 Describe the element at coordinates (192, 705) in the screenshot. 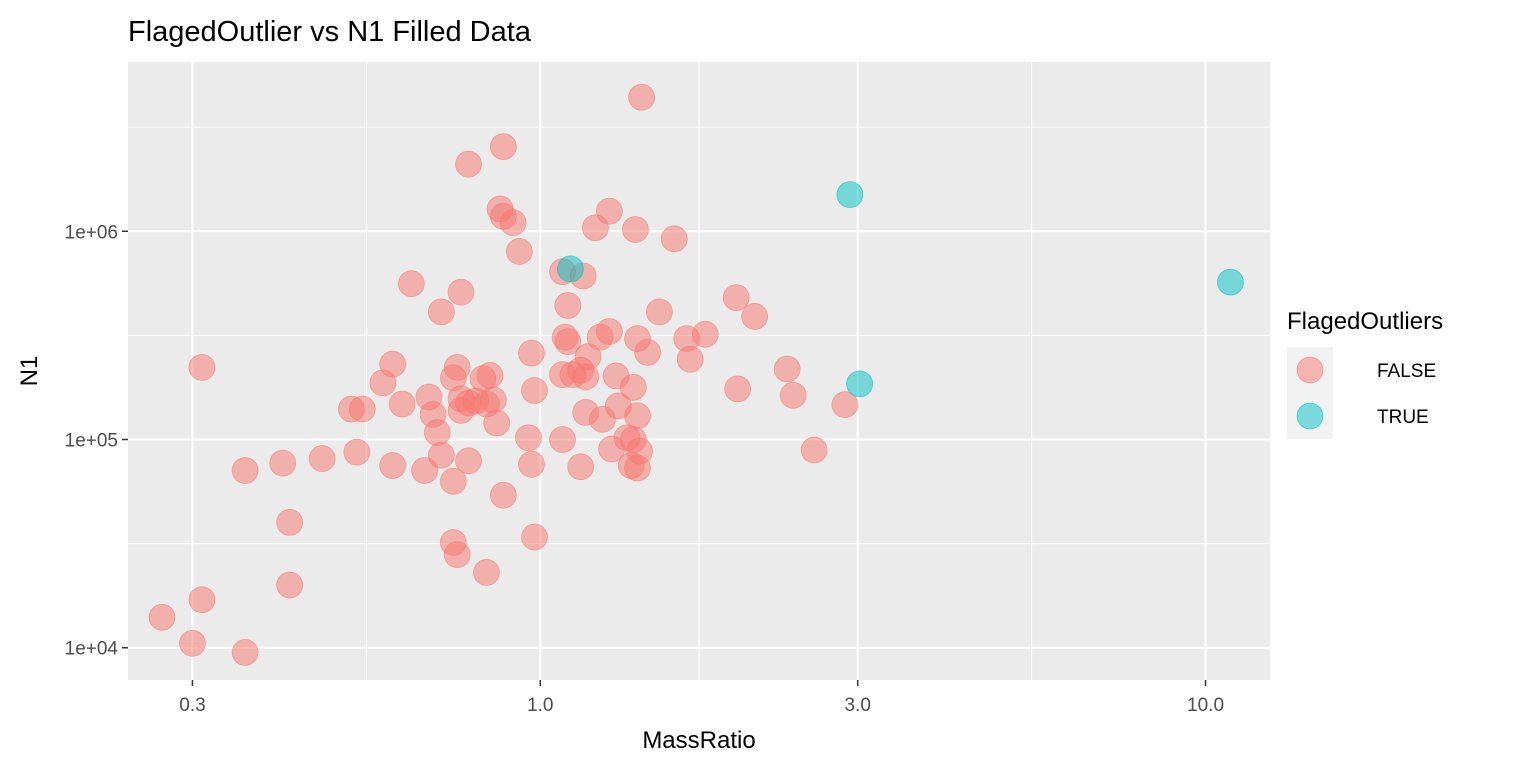

I see `x-tick-label: 0.3` at that location.